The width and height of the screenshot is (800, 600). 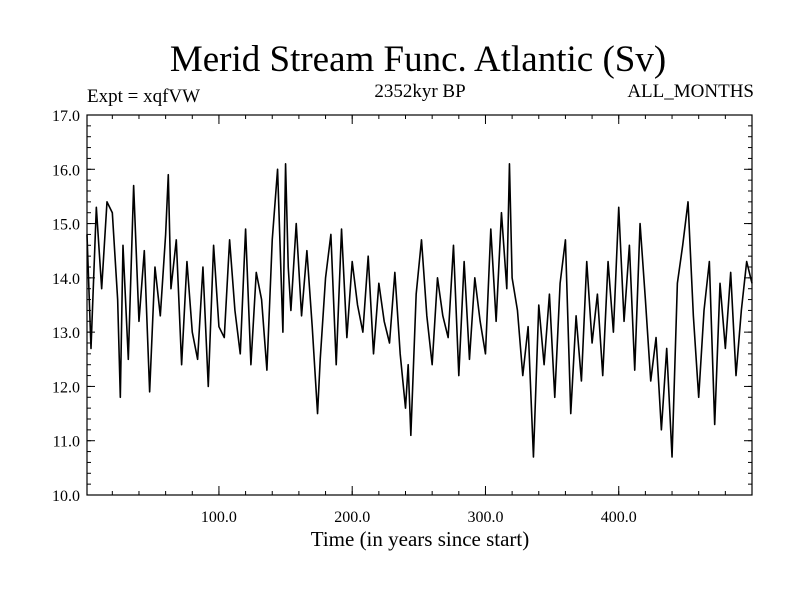 What do you see at coordinates (66, 442) in the screenshot?
I see `y-tick-label: 11.0` at bounding box center [66, 442].